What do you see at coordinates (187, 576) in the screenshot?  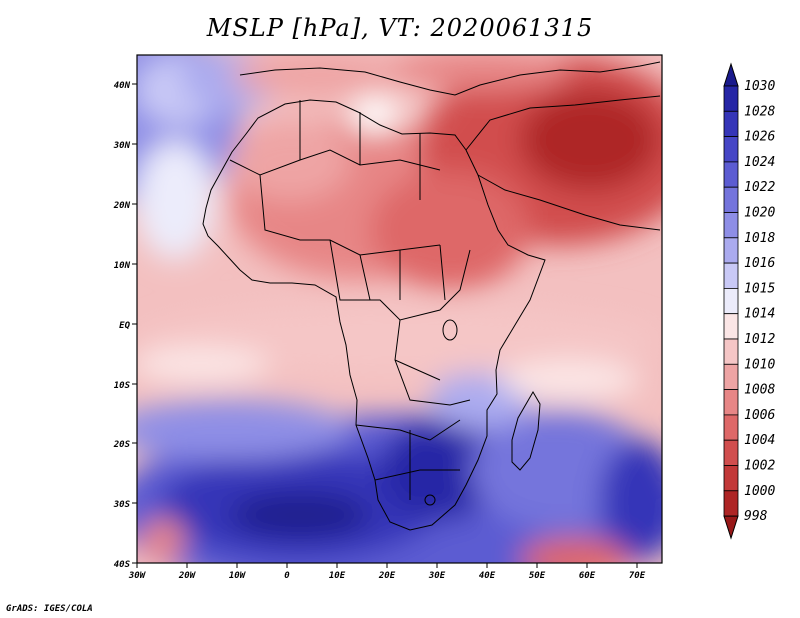 I see `lon-tick-label: 20W` at bounding box center [187, 576].